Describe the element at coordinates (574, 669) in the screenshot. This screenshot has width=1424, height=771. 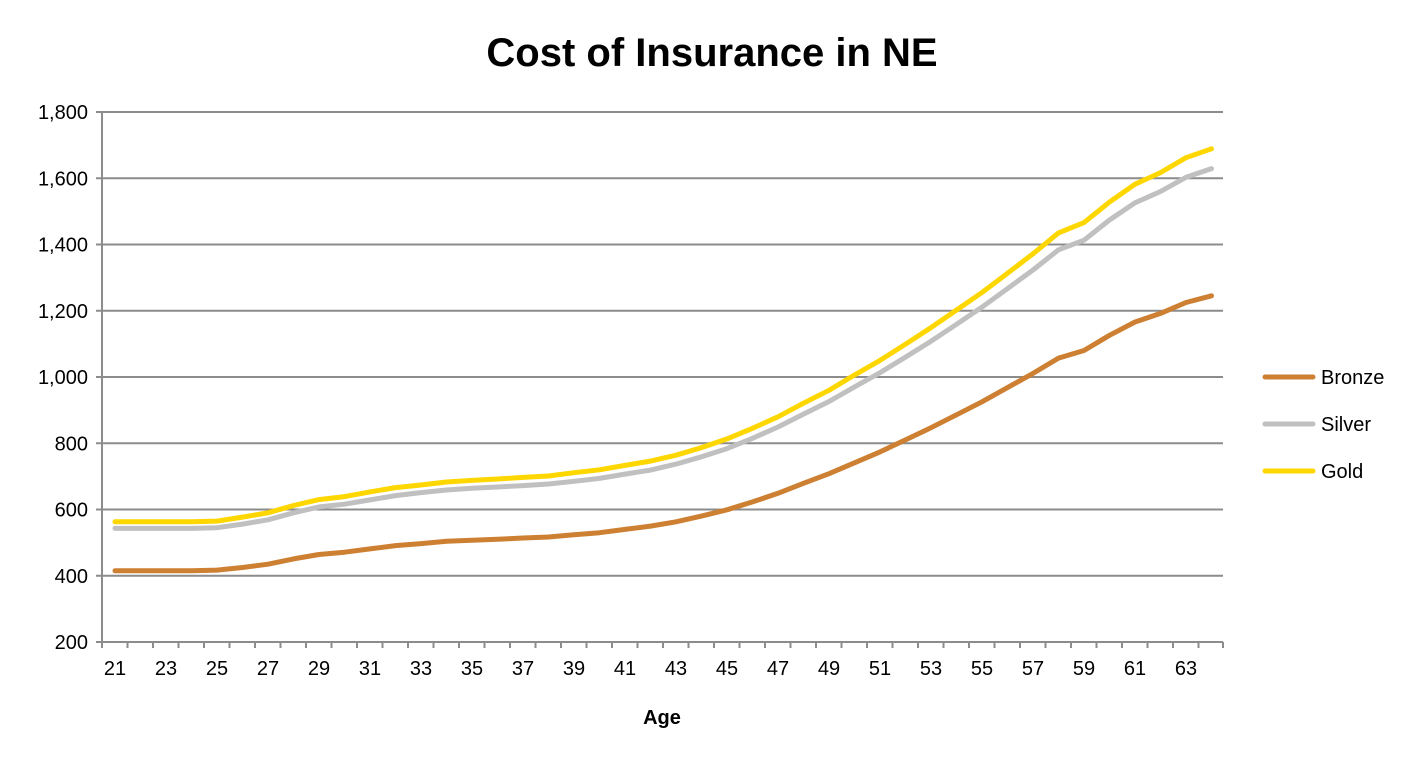
I see `x-tick-label: 39` at that location.